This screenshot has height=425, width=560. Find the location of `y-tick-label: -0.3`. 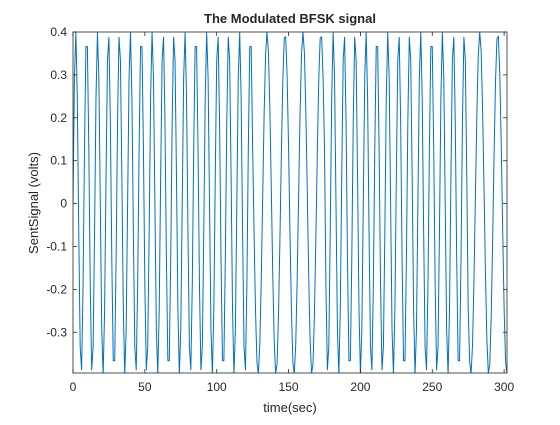

y-tick-label: -0.3 is located at coordinates (56, 332).